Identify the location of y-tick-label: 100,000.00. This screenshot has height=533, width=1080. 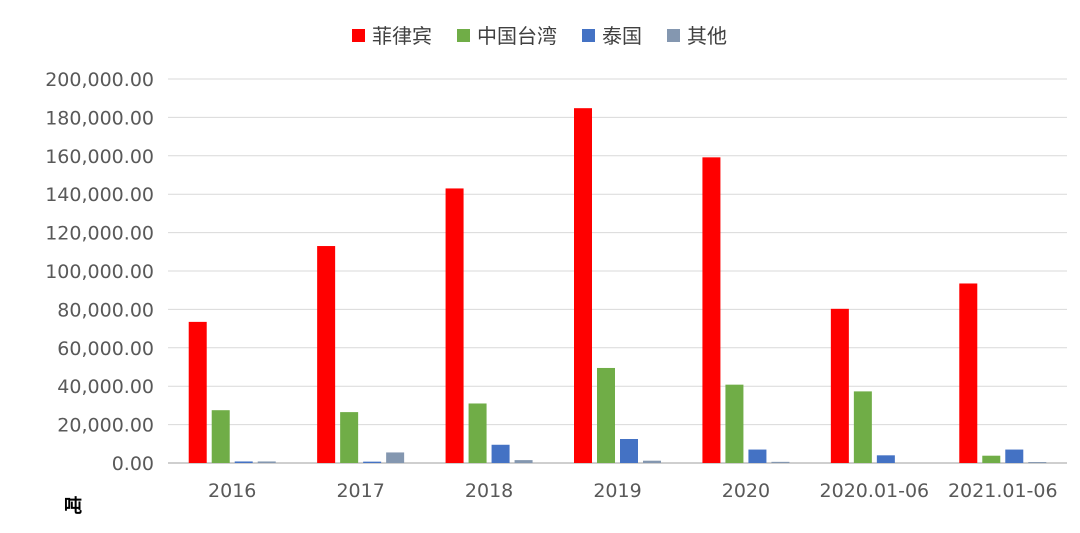
(99, 272).